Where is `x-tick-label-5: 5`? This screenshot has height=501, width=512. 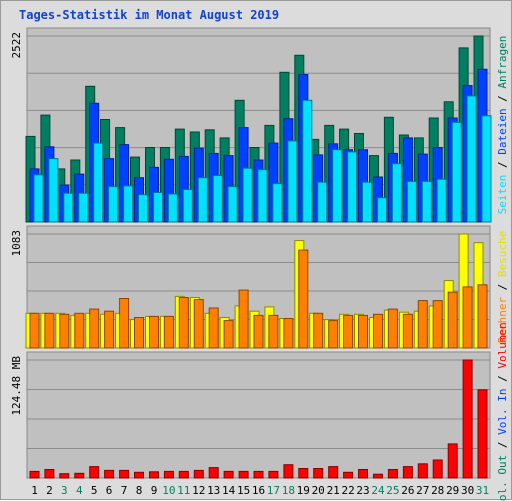 x-tick-label-5: 5 is located at coordinates (94, 490).